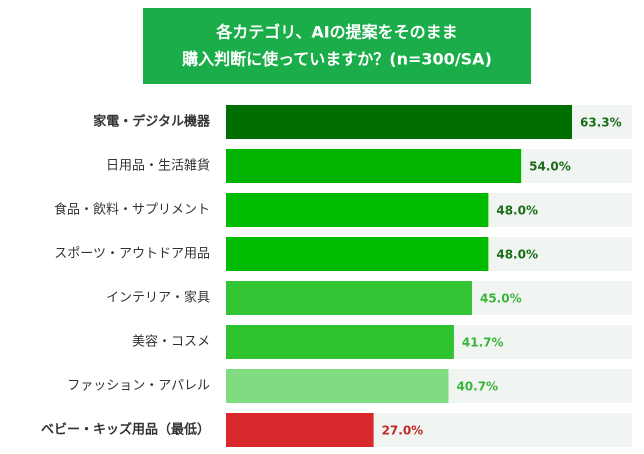 The image size is (644, 454). I want to click on value-label: 27.0%, so click(403, 431).